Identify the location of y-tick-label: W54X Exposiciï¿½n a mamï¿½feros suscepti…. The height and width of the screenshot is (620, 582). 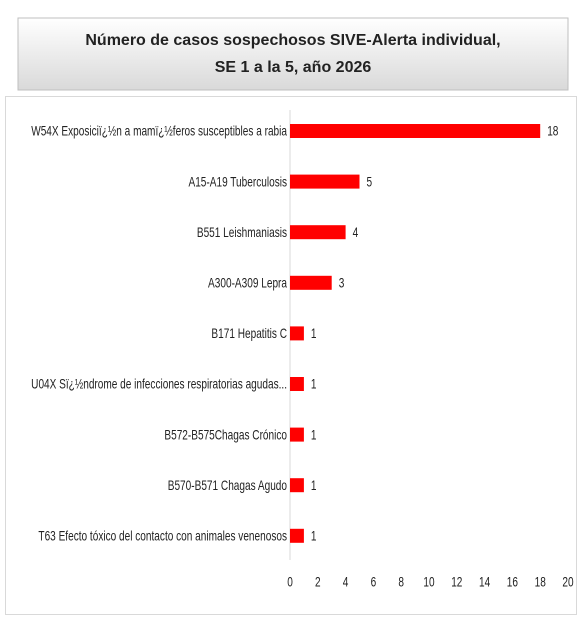
(159, 131).